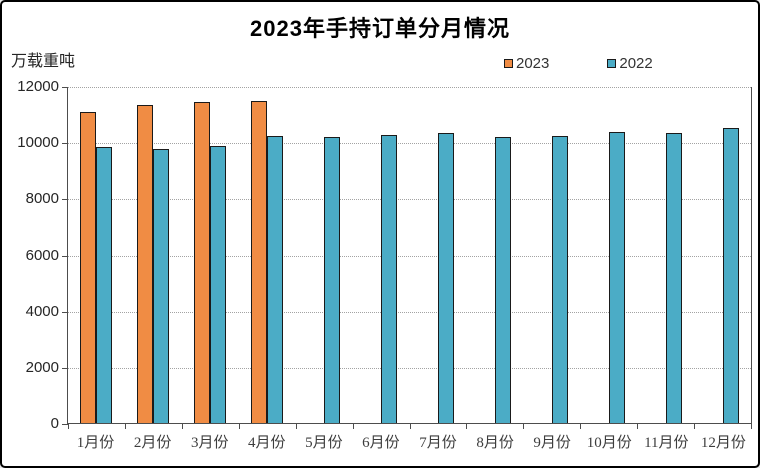 Image resolution: width=760 pixels, height=468 pixels. Describe the element at coordinates (559, 279) in the screenshot. I see `bar-2022-m9` at that location.